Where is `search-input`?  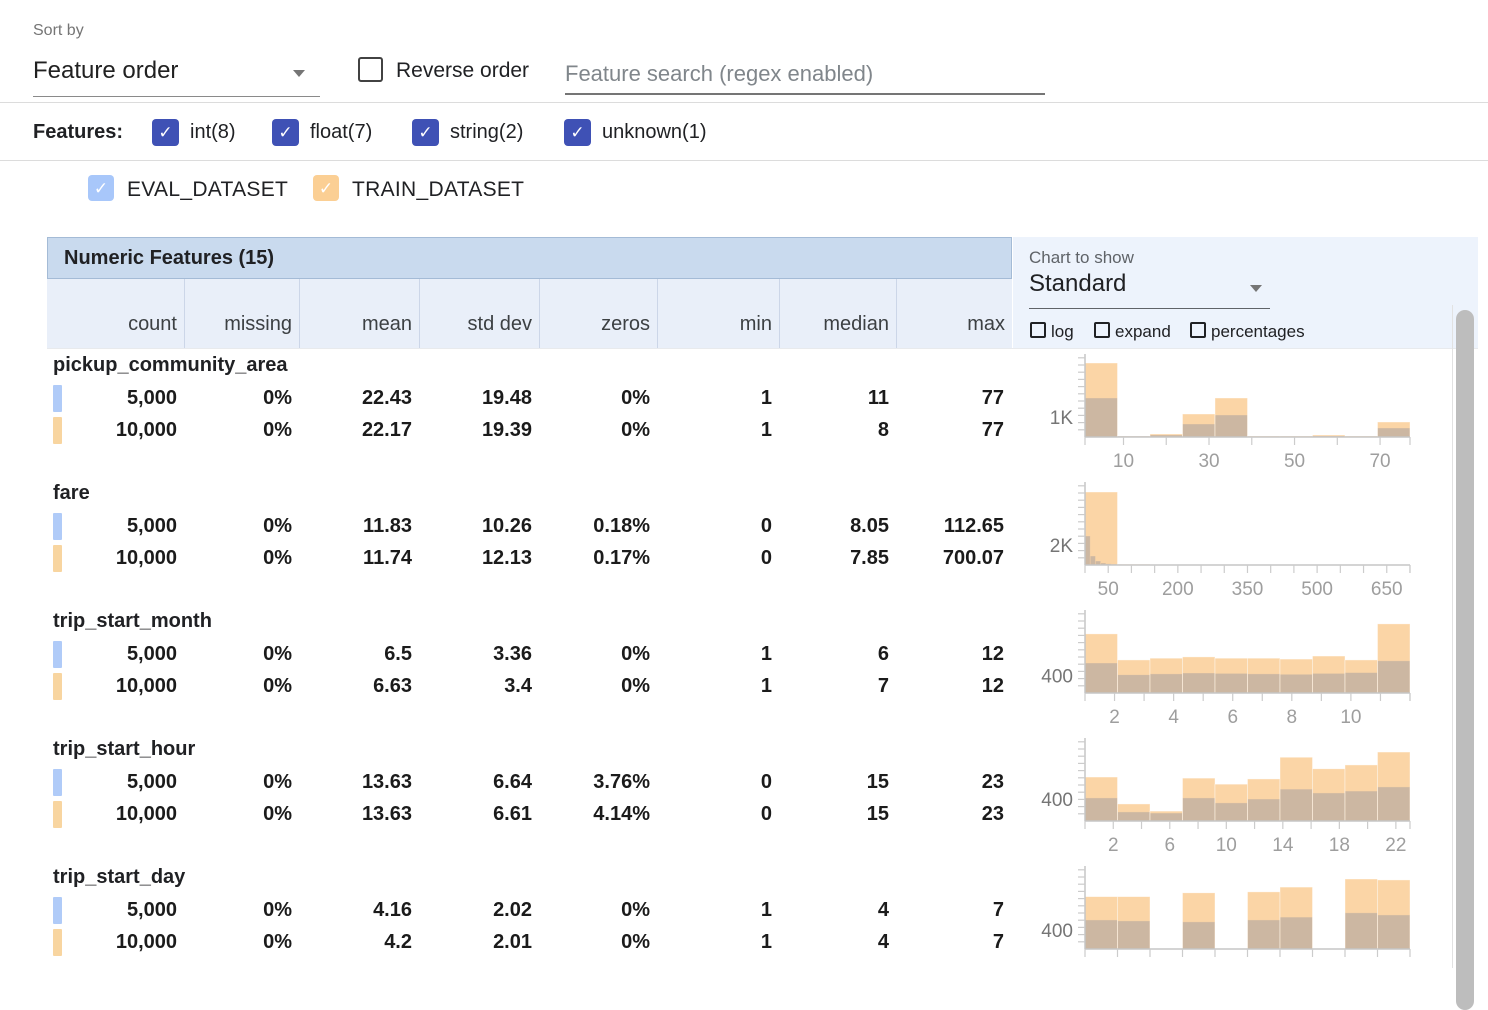
search-input is located at coordinates (805, 75).